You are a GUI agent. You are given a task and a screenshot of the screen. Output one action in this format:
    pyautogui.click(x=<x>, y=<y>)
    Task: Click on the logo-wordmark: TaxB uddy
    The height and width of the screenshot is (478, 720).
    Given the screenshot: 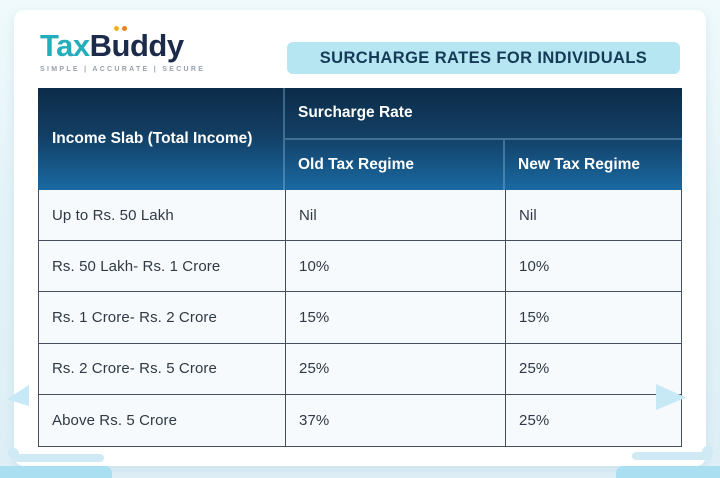 What is the action you would take?
    pyautogui.click(x=122, y=44)
    